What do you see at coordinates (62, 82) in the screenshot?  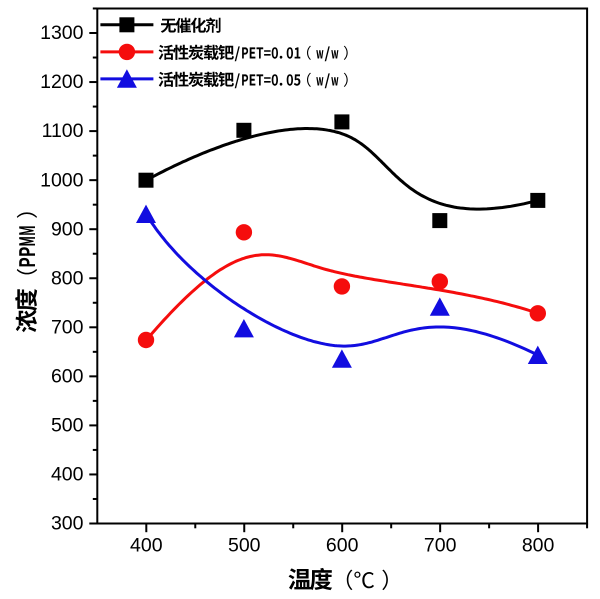 I see `svg-text: 1200` at bounding box center [62, 82].